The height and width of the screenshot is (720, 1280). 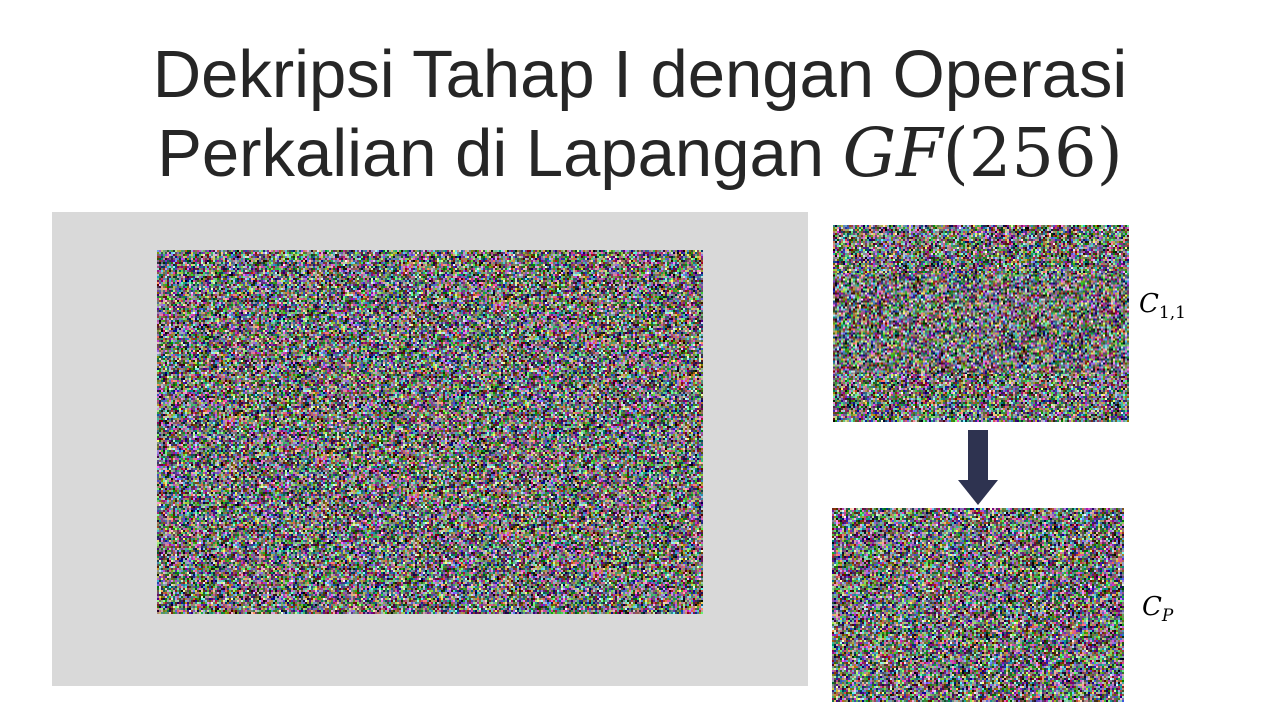 I want to click on label-c11-base: C, so click(x=1149, y=304).